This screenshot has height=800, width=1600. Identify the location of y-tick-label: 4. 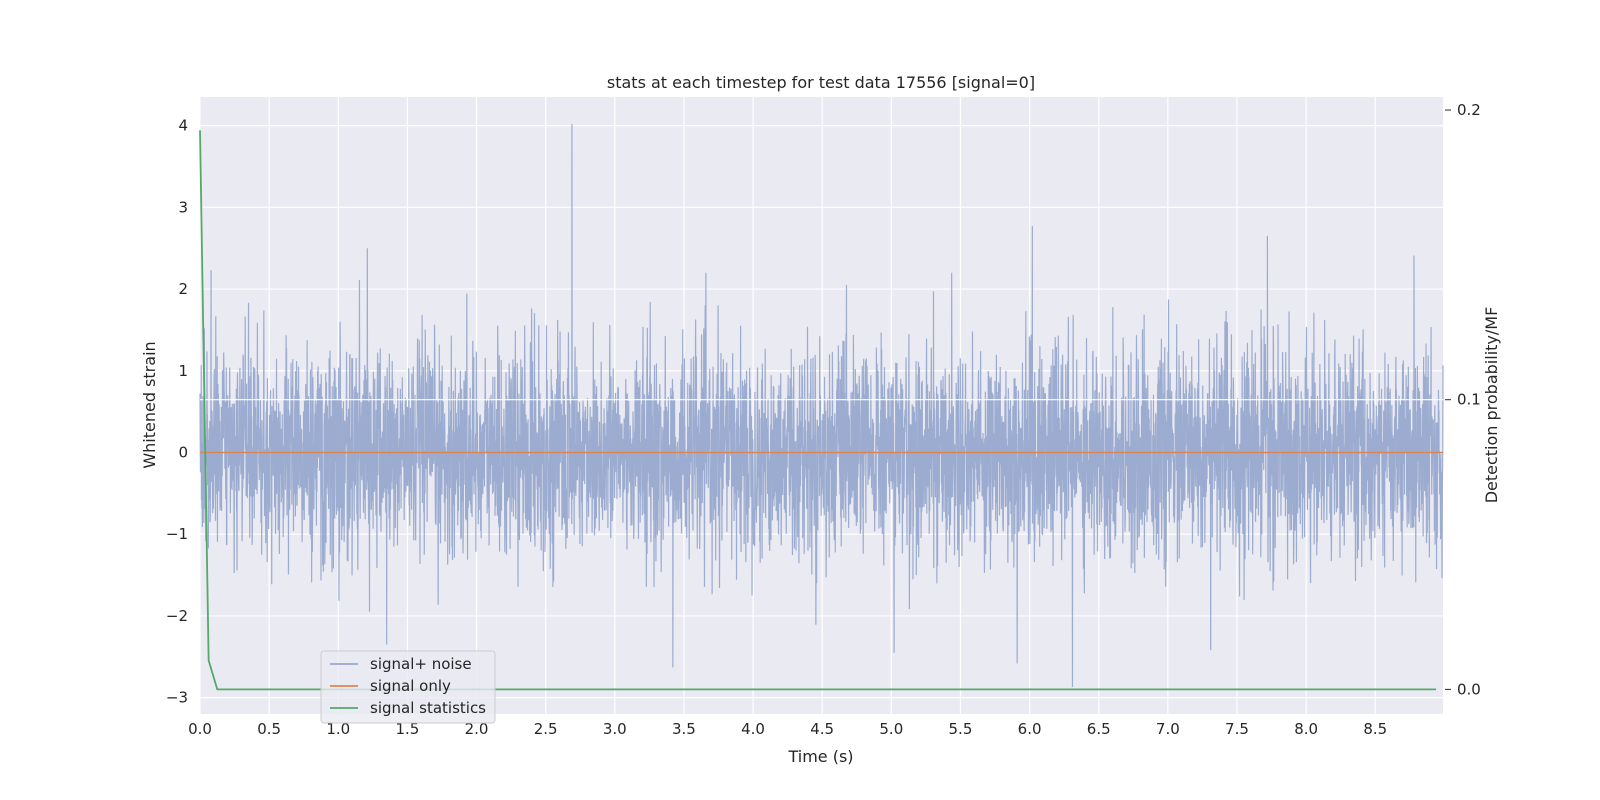
(183, 126).